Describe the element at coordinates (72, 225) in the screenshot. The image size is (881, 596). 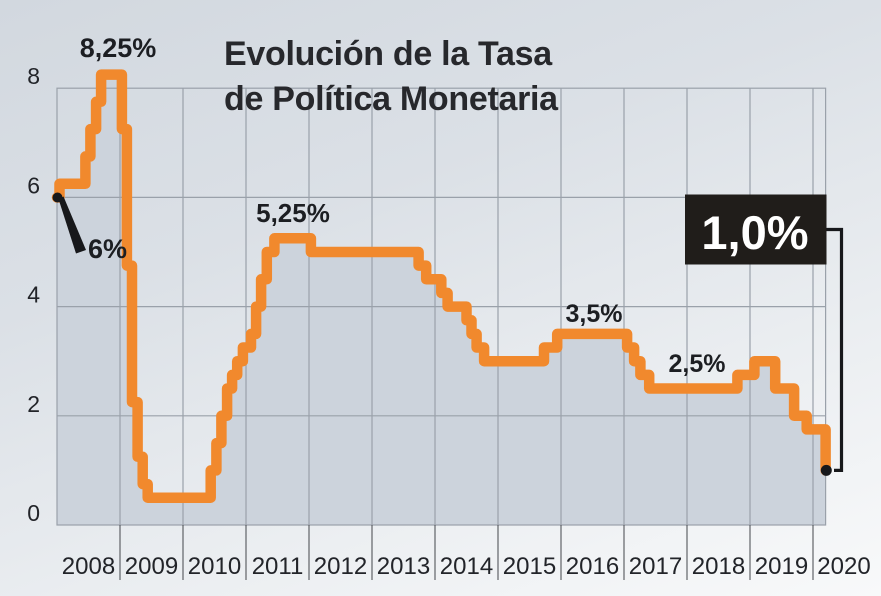
I see `callout-wedge` at that location.